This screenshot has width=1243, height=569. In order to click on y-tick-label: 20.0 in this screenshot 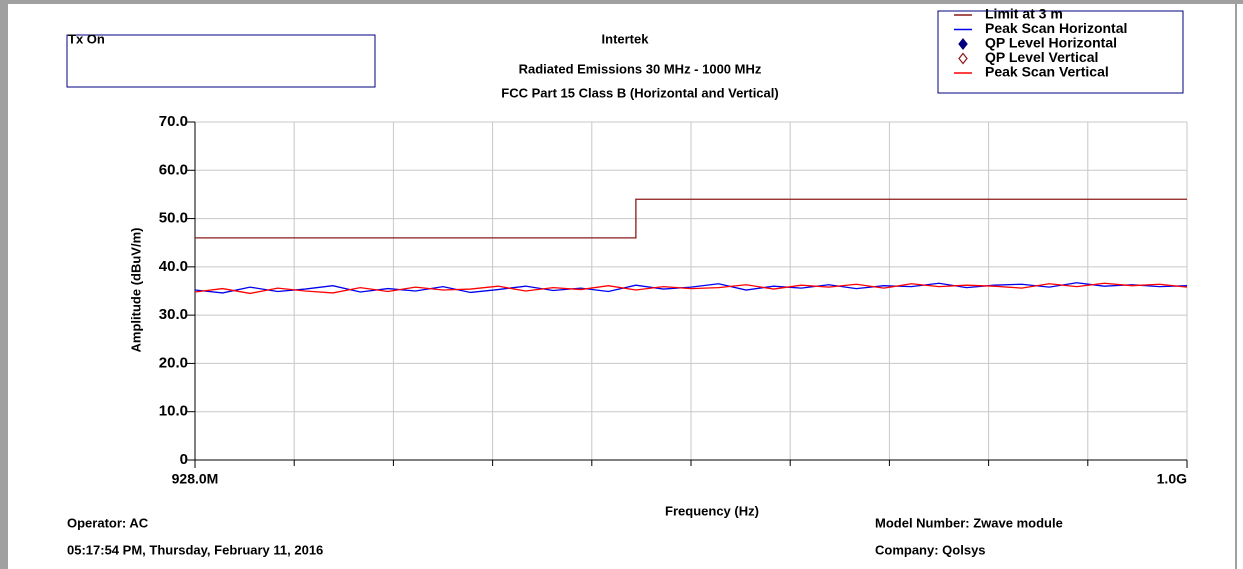, I will do `click(173, 362)`.